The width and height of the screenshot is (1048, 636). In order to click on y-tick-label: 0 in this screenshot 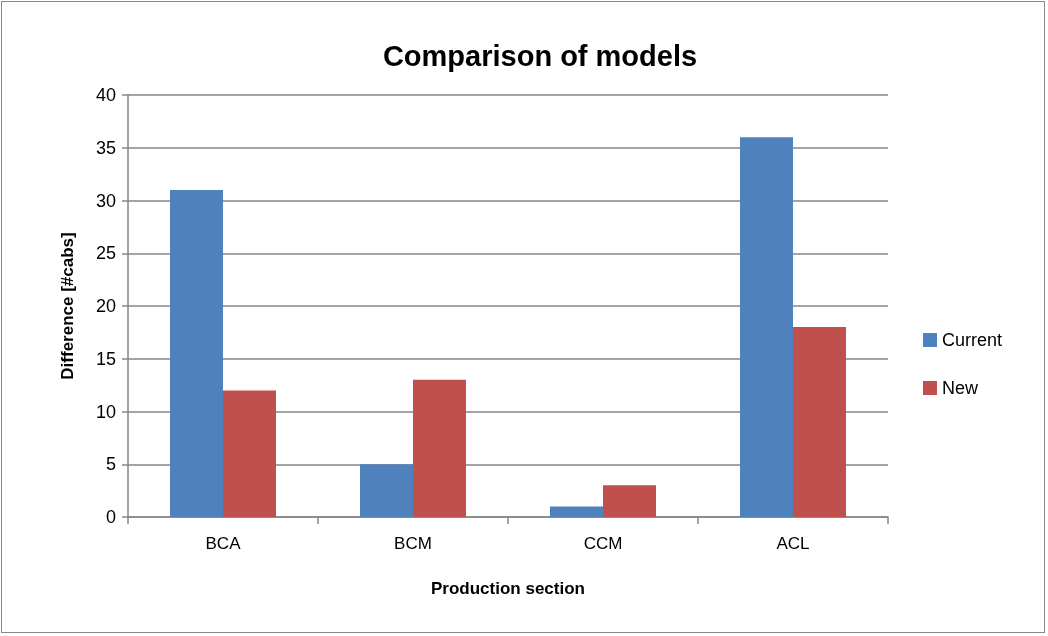, I will do `click(110, 517)`.